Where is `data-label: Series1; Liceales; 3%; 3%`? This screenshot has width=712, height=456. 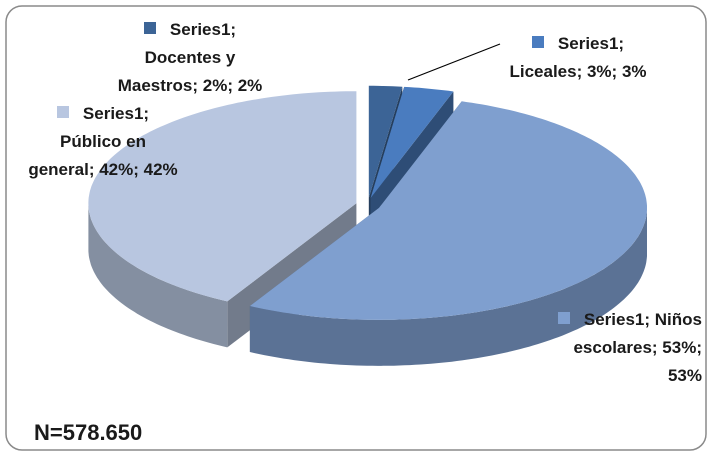 data-label: Series1; Liceales; 3%; 3% is located at coordinates (578, 57).